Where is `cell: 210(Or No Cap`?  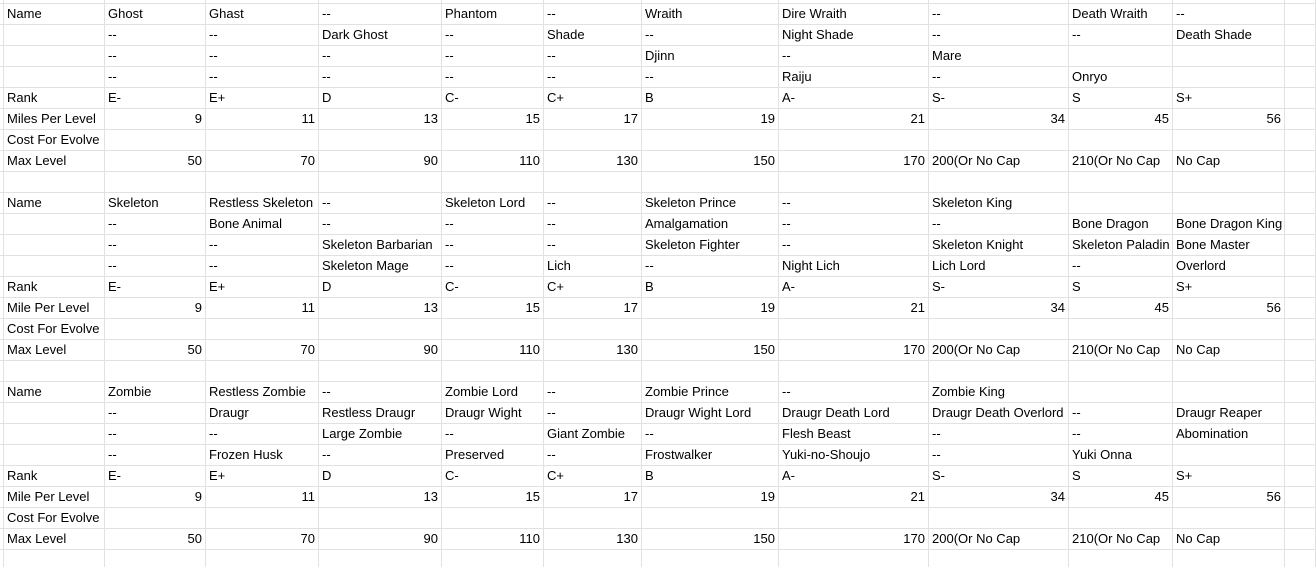
cell: 210(Or No Cap is located at coordinates (1121, 161).